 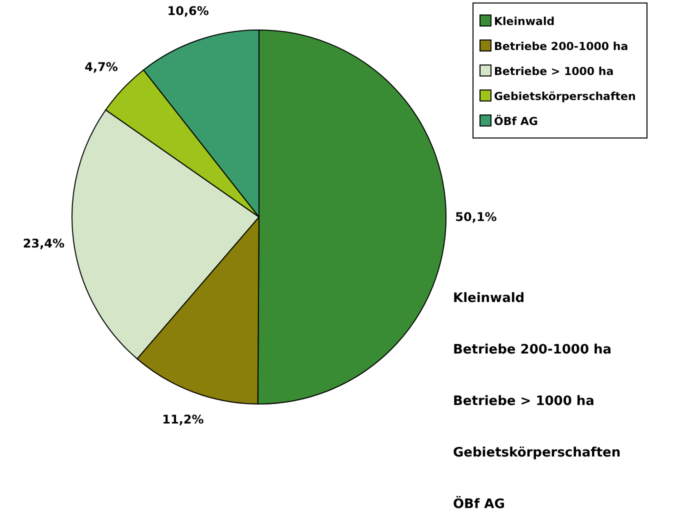 I want to click on text: Betriebe > 1000 ha, so click(x=523, y=401).